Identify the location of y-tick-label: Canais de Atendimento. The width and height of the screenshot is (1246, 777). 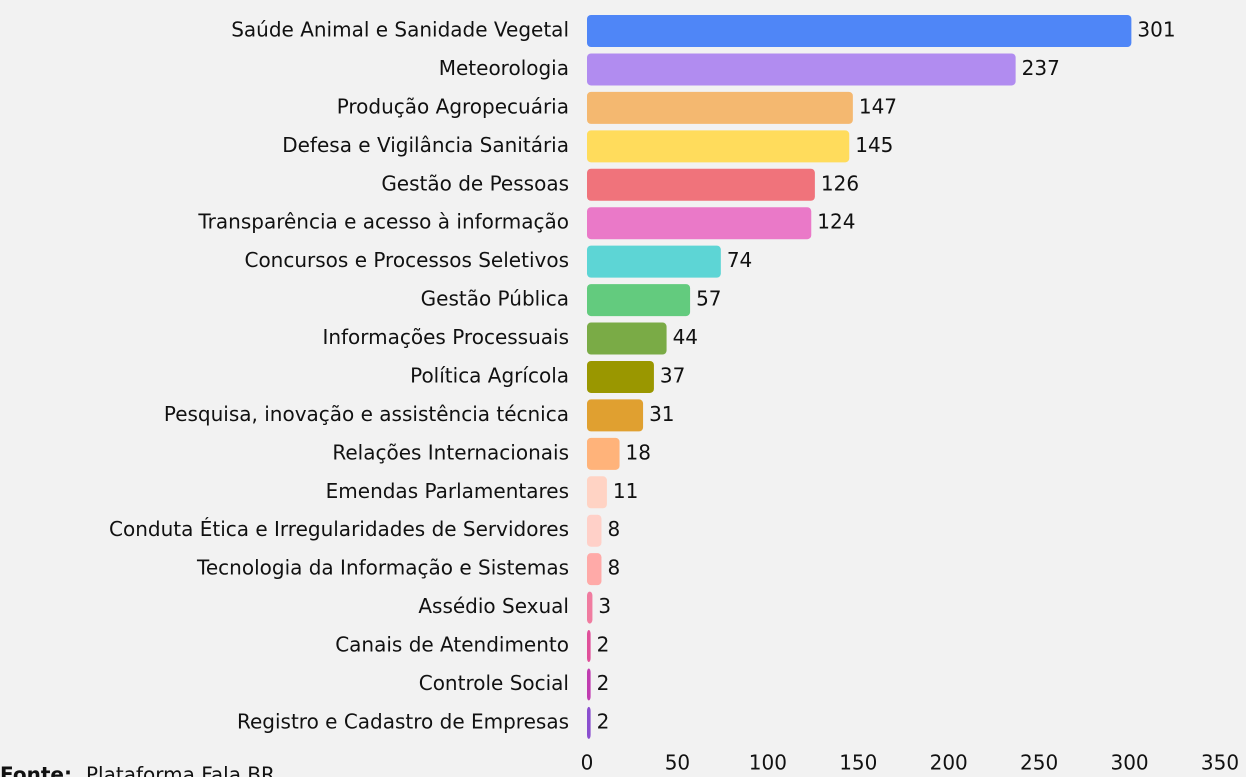
(452, 645).